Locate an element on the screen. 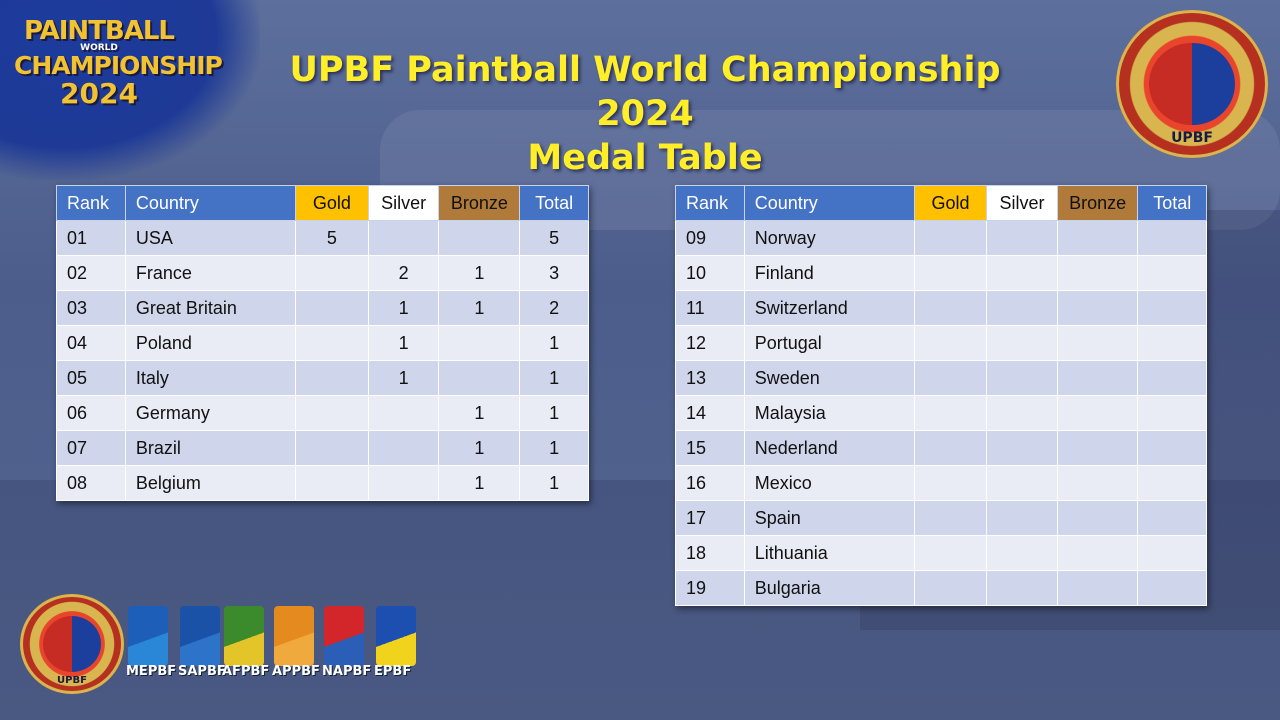 The height and width of the screenshot is (720, 1280). upbf-badge-bottom-left: UPBF is located at coordinates (72, 644).